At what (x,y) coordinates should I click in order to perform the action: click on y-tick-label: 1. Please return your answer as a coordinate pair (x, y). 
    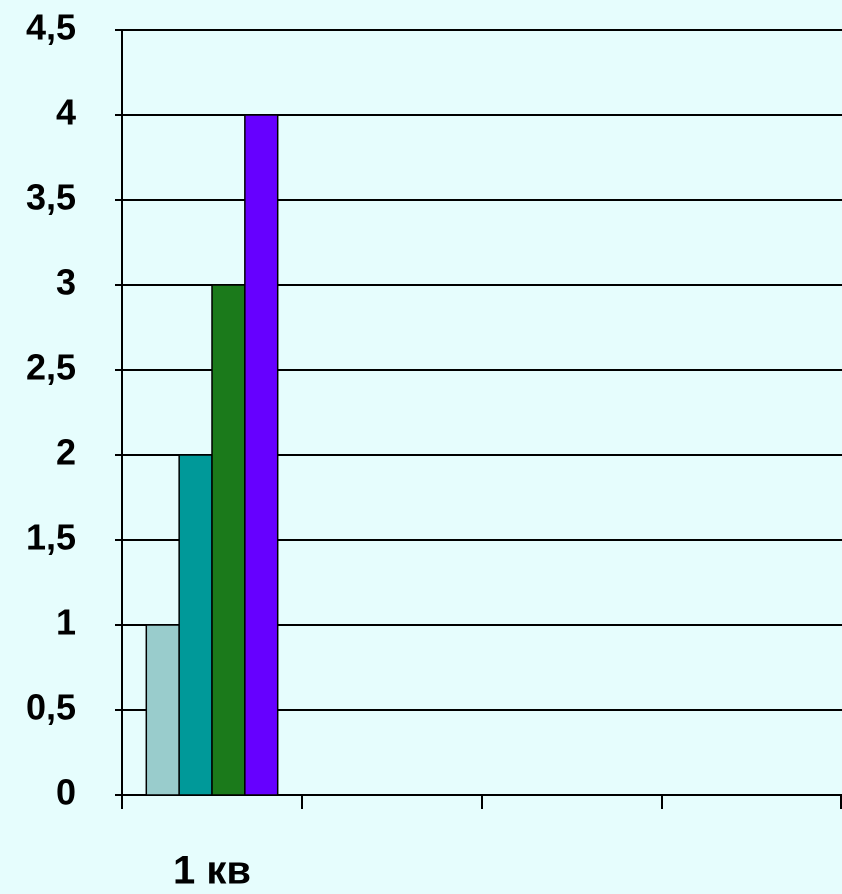
    Looking at the image, I should click on (66, 622).